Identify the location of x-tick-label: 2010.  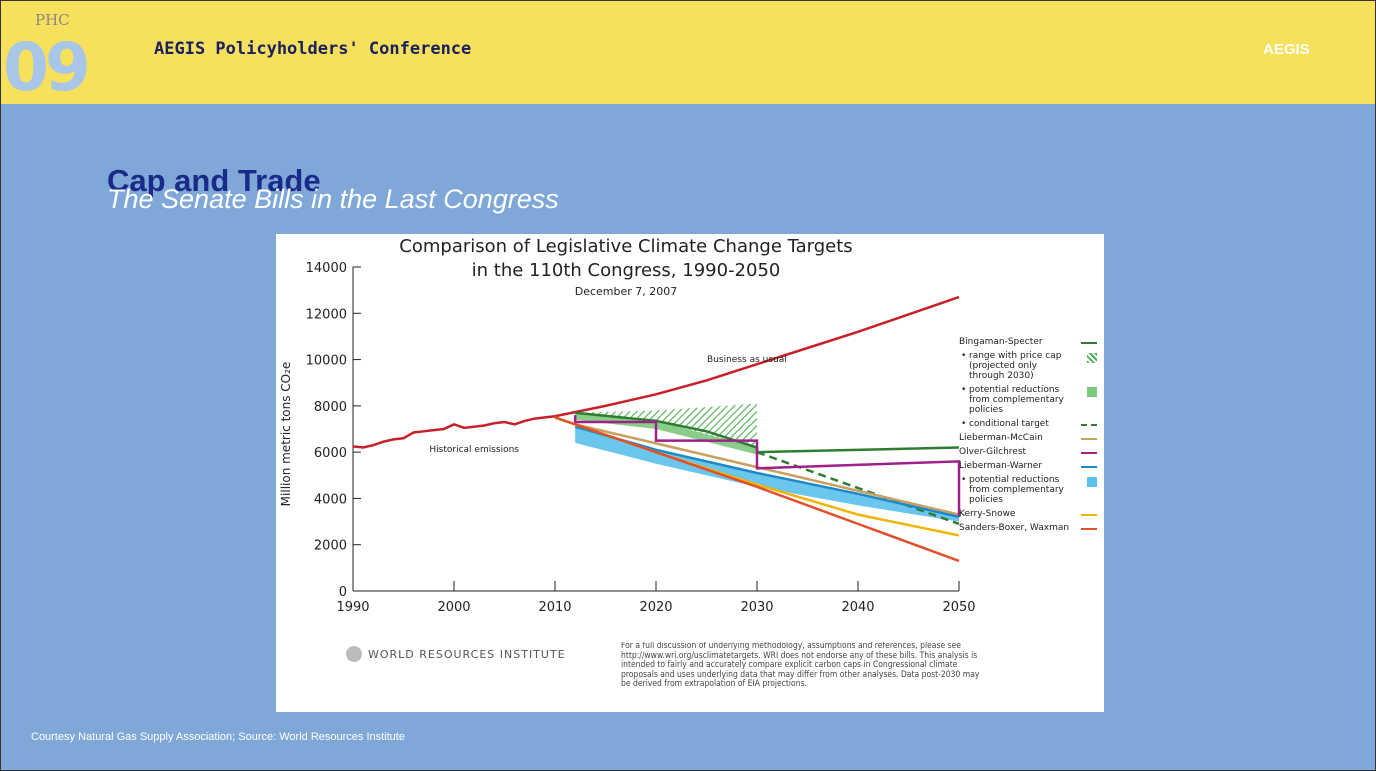
(554, 607).